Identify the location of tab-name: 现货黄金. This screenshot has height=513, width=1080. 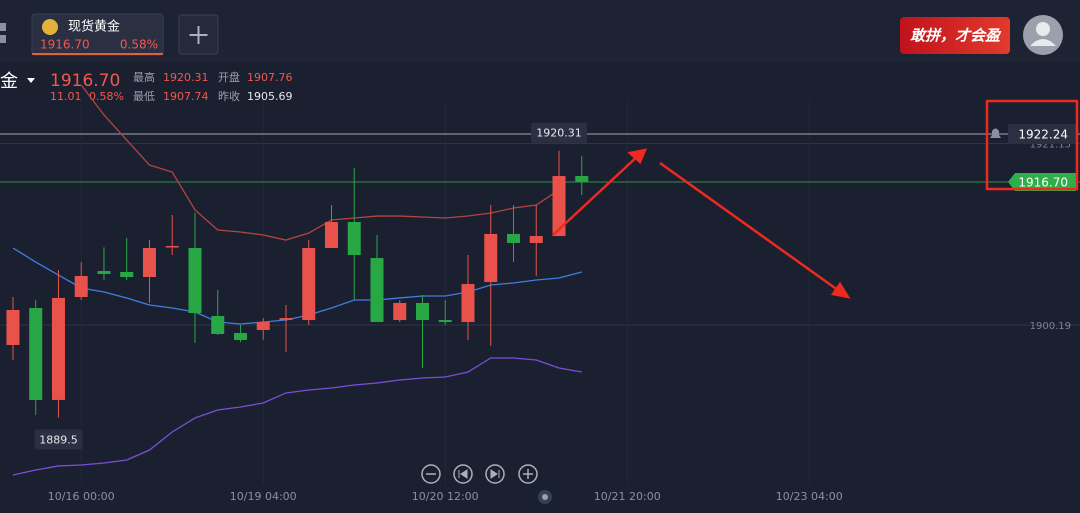
(94, 27).